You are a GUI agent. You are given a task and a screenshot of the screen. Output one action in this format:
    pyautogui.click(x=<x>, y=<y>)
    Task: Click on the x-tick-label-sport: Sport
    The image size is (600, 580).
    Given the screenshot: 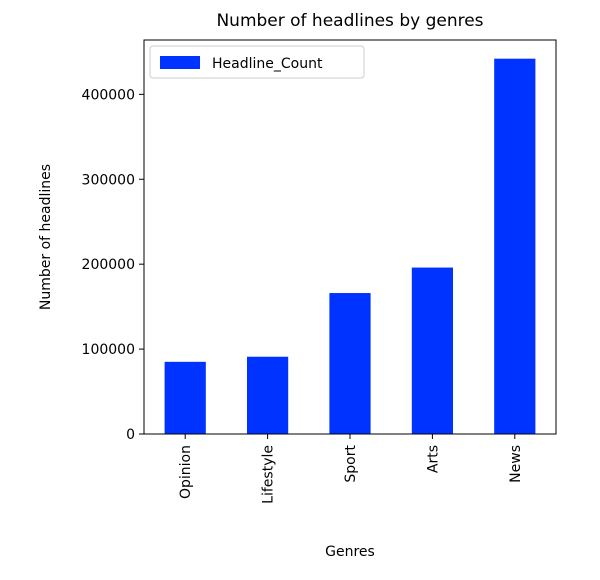 What is the action you would take?
    pyautogui.click(x=351, y=463)
    